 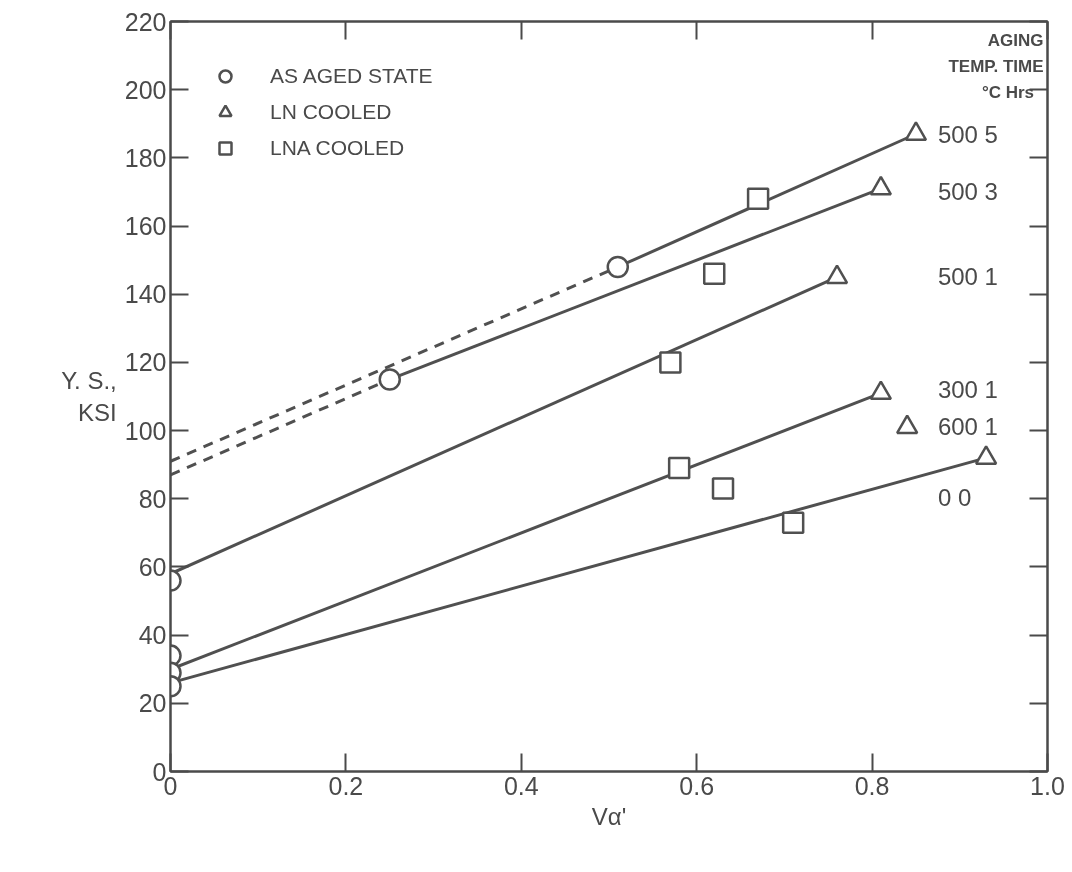 What do you see at coordinates (1015, 40) in the screenshot?
I see `annotation: AGING` at bounding box center [1015, 40].